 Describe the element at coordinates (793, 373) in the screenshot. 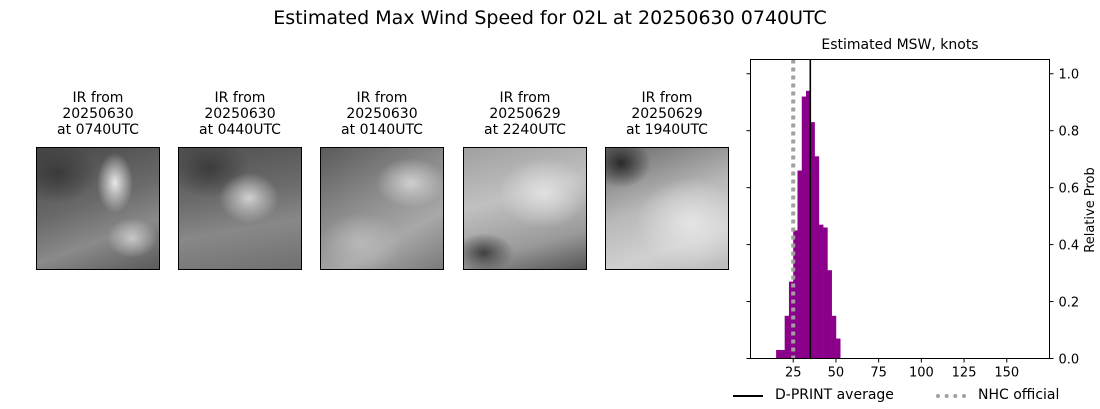

I see `x-tick-label: 25` at that location.